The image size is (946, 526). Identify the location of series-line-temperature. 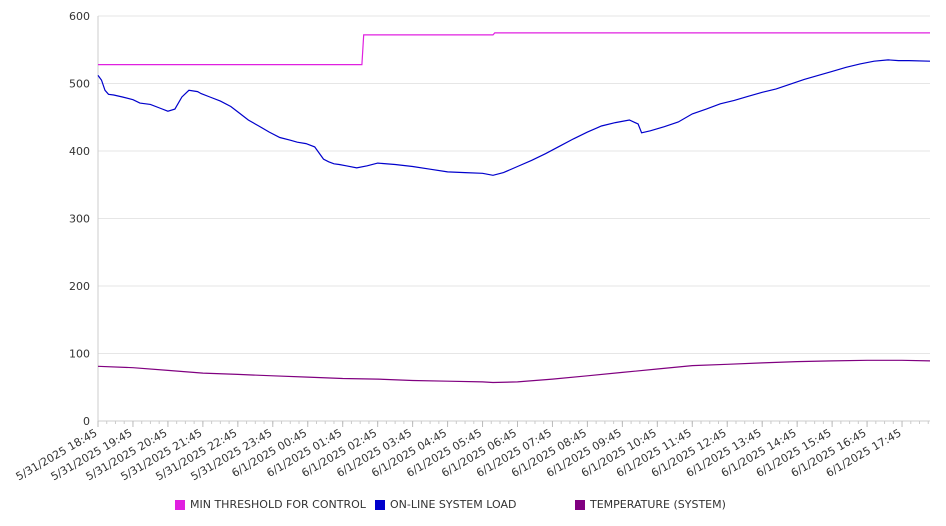
(514, 371).